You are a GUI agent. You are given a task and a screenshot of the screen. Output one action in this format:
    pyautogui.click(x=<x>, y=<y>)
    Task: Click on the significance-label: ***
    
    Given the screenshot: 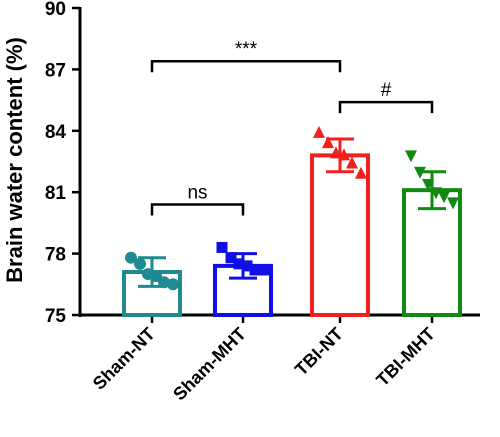 What is the action you would take?
    pyautogui.click(x=246, y=49)
    